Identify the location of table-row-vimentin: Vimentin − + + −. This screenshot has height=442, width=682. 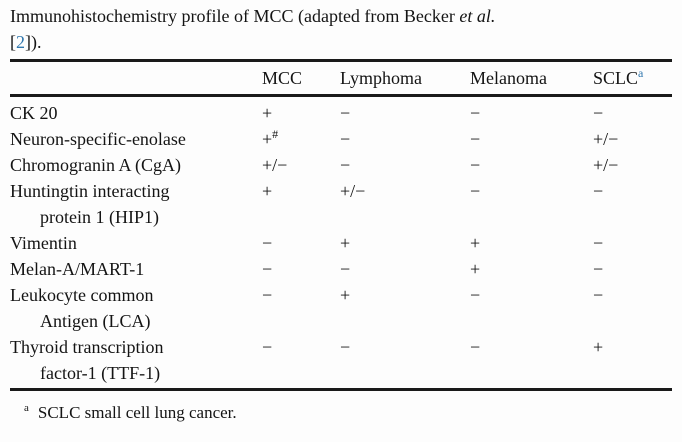
(341, 243).